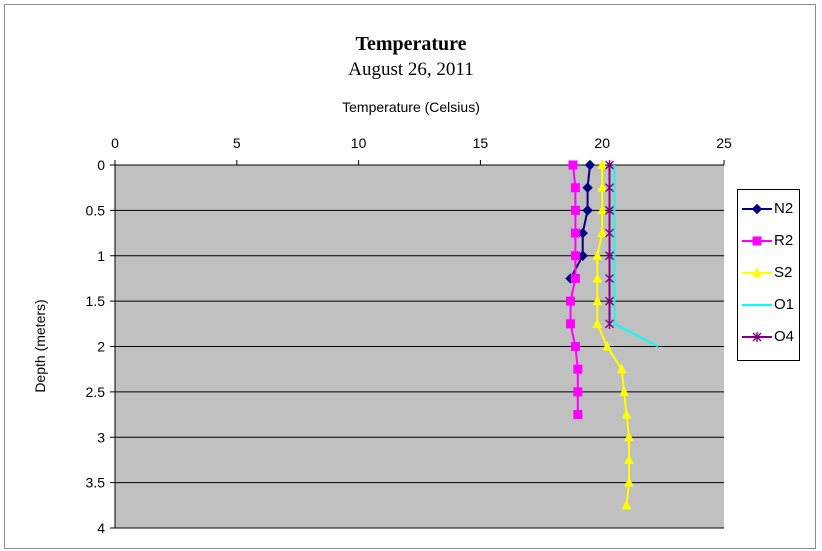 The width and height of the screenshot is (822, 551). Describe the element at coordinates (237, 143) in the screenshot. I see `x-tick-label-1: 5` at that location.